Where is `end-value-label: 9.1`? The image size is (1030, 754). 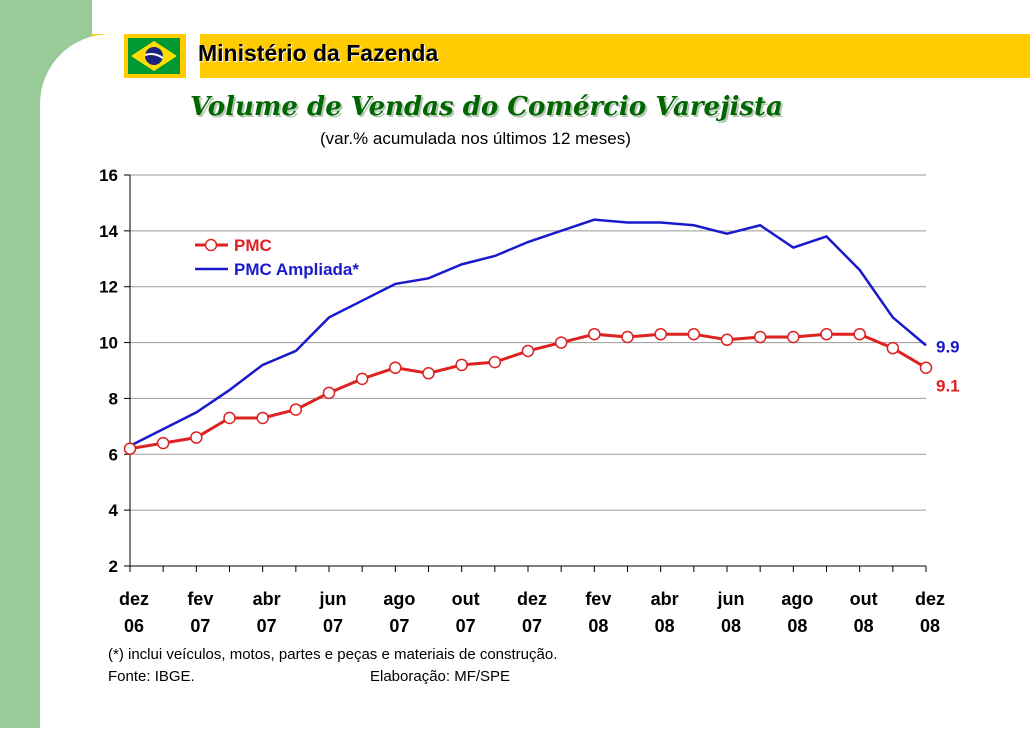 end-value-label: 9.1 is located at coordinates (948, 386).